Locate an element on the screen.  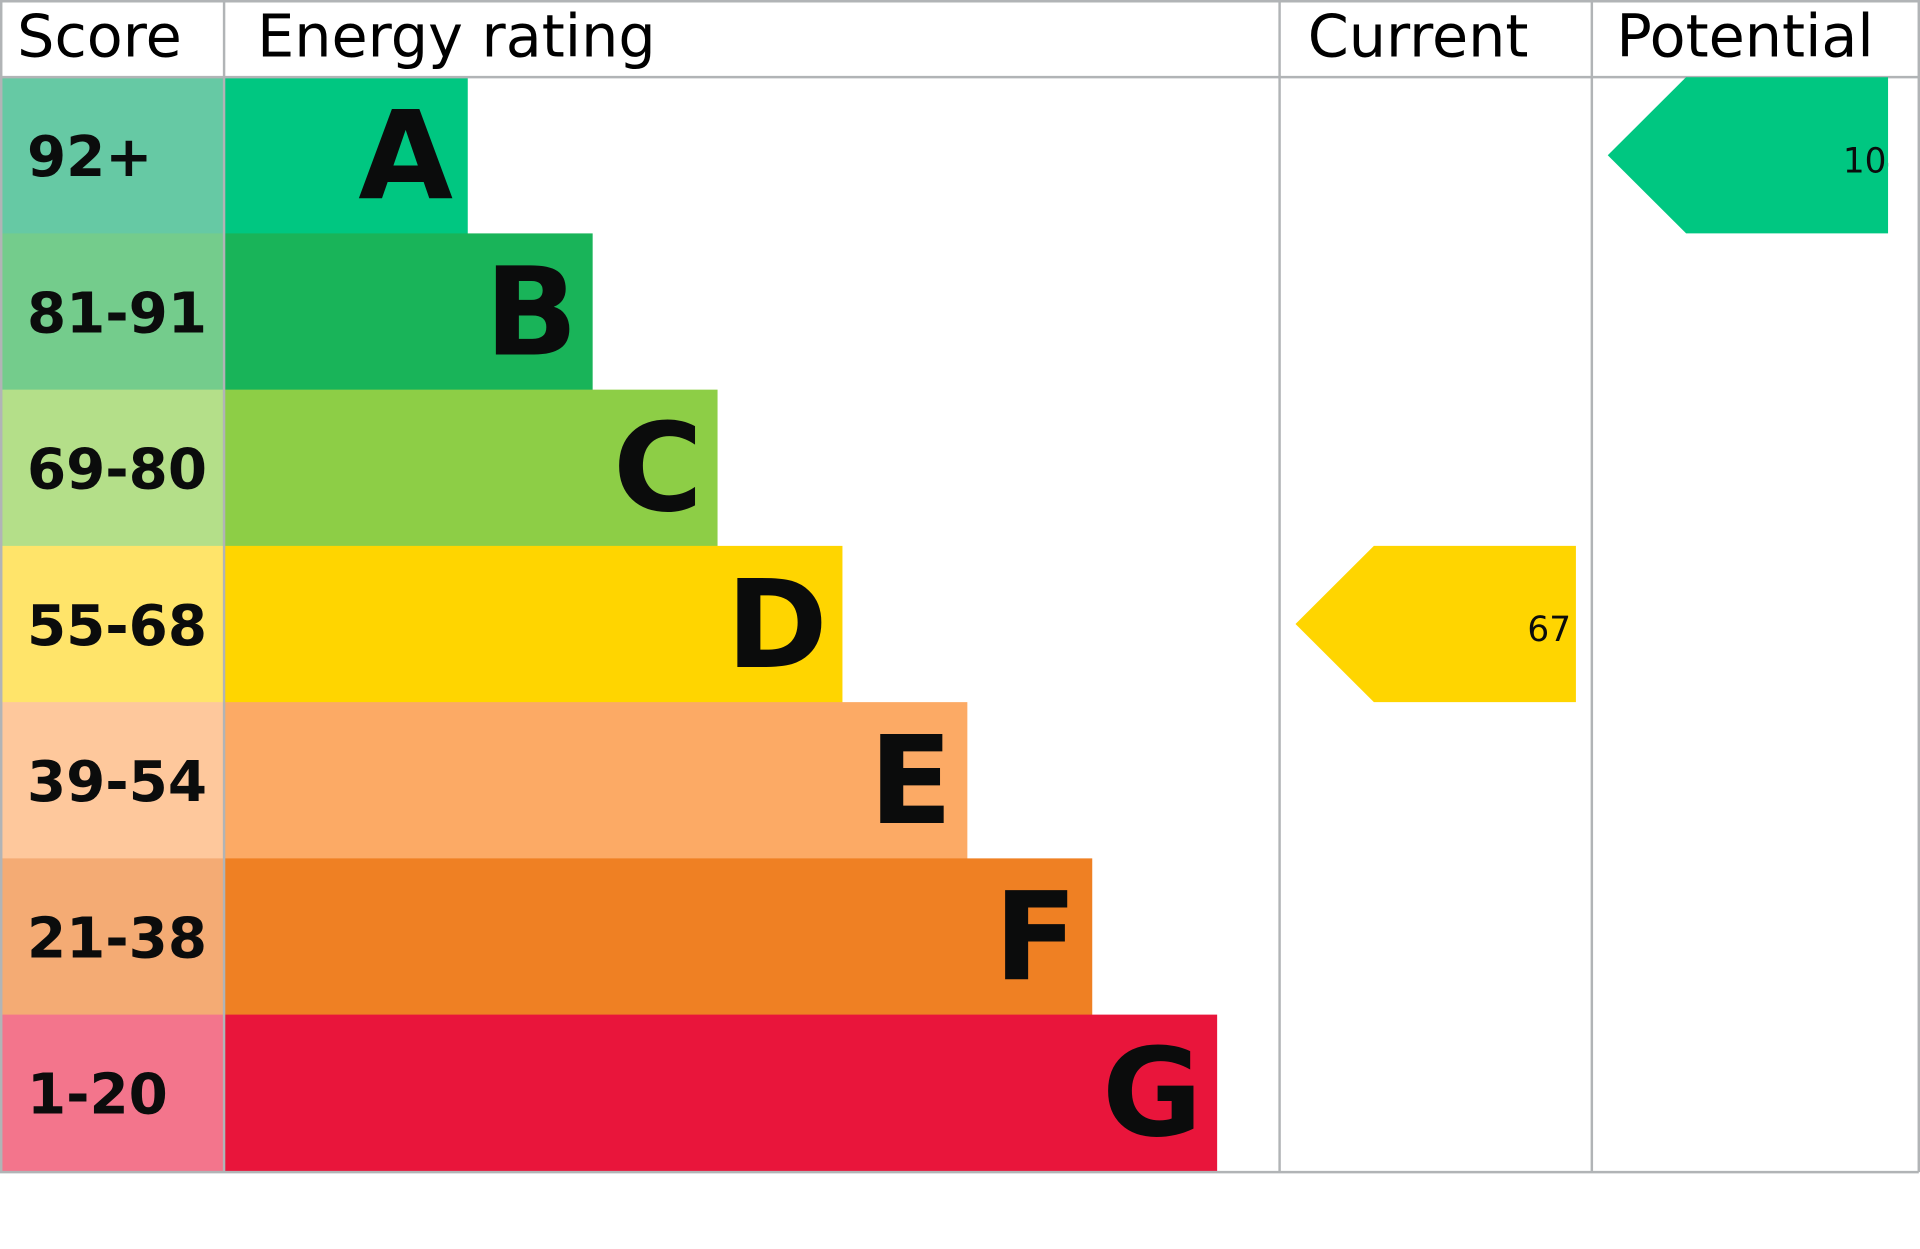
rating-bar-G is located at coordinates (721, 1093).